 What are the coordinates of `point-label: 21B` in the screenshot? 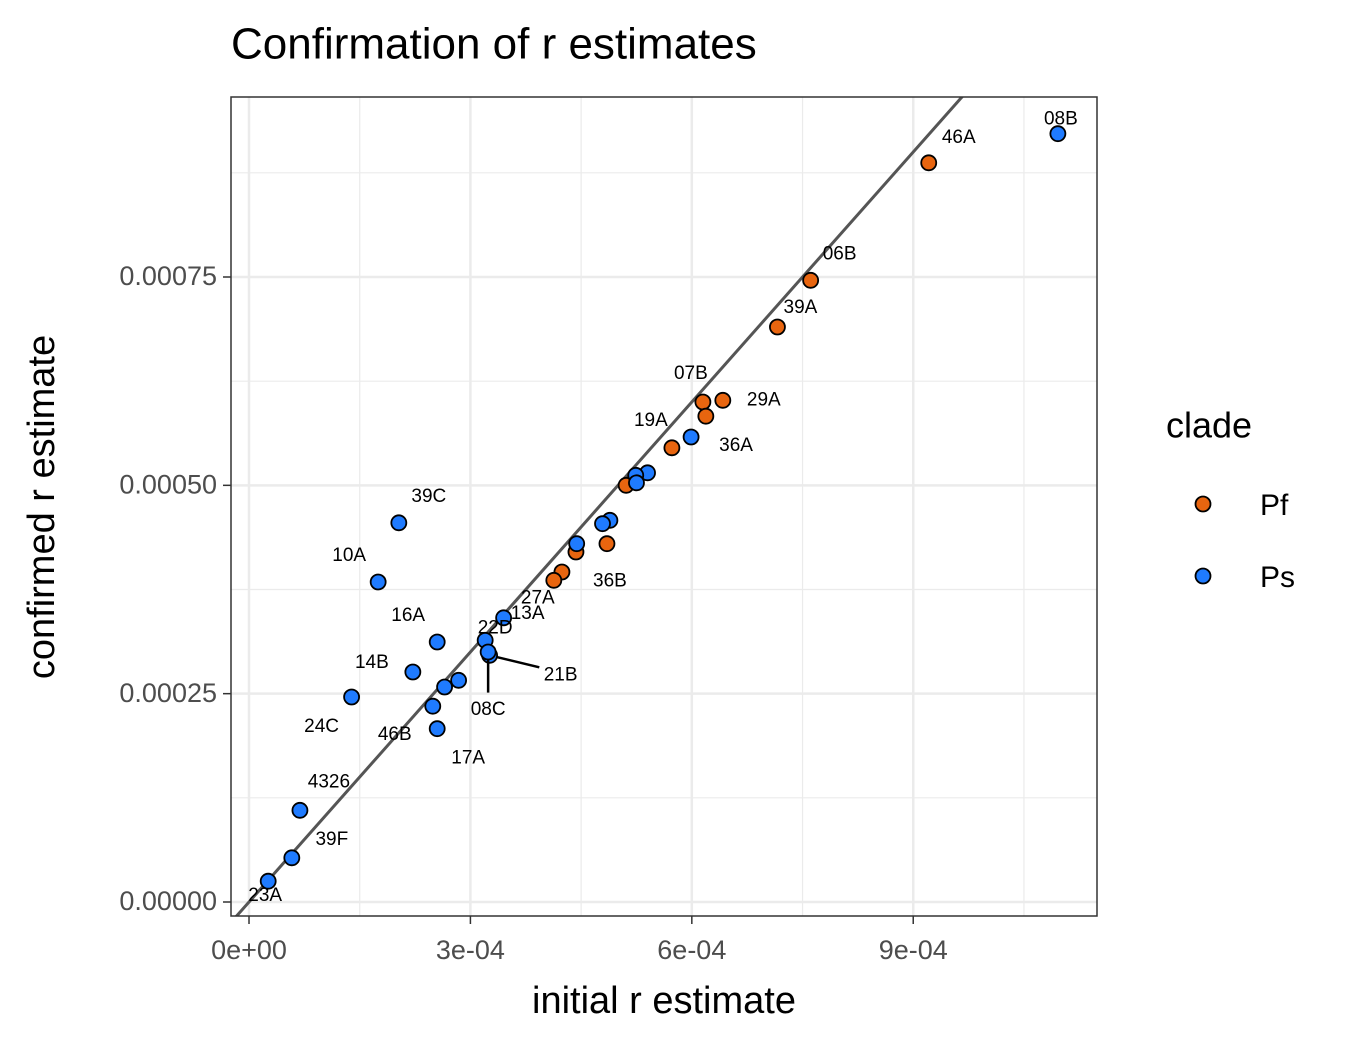 It's located at (561, 674).